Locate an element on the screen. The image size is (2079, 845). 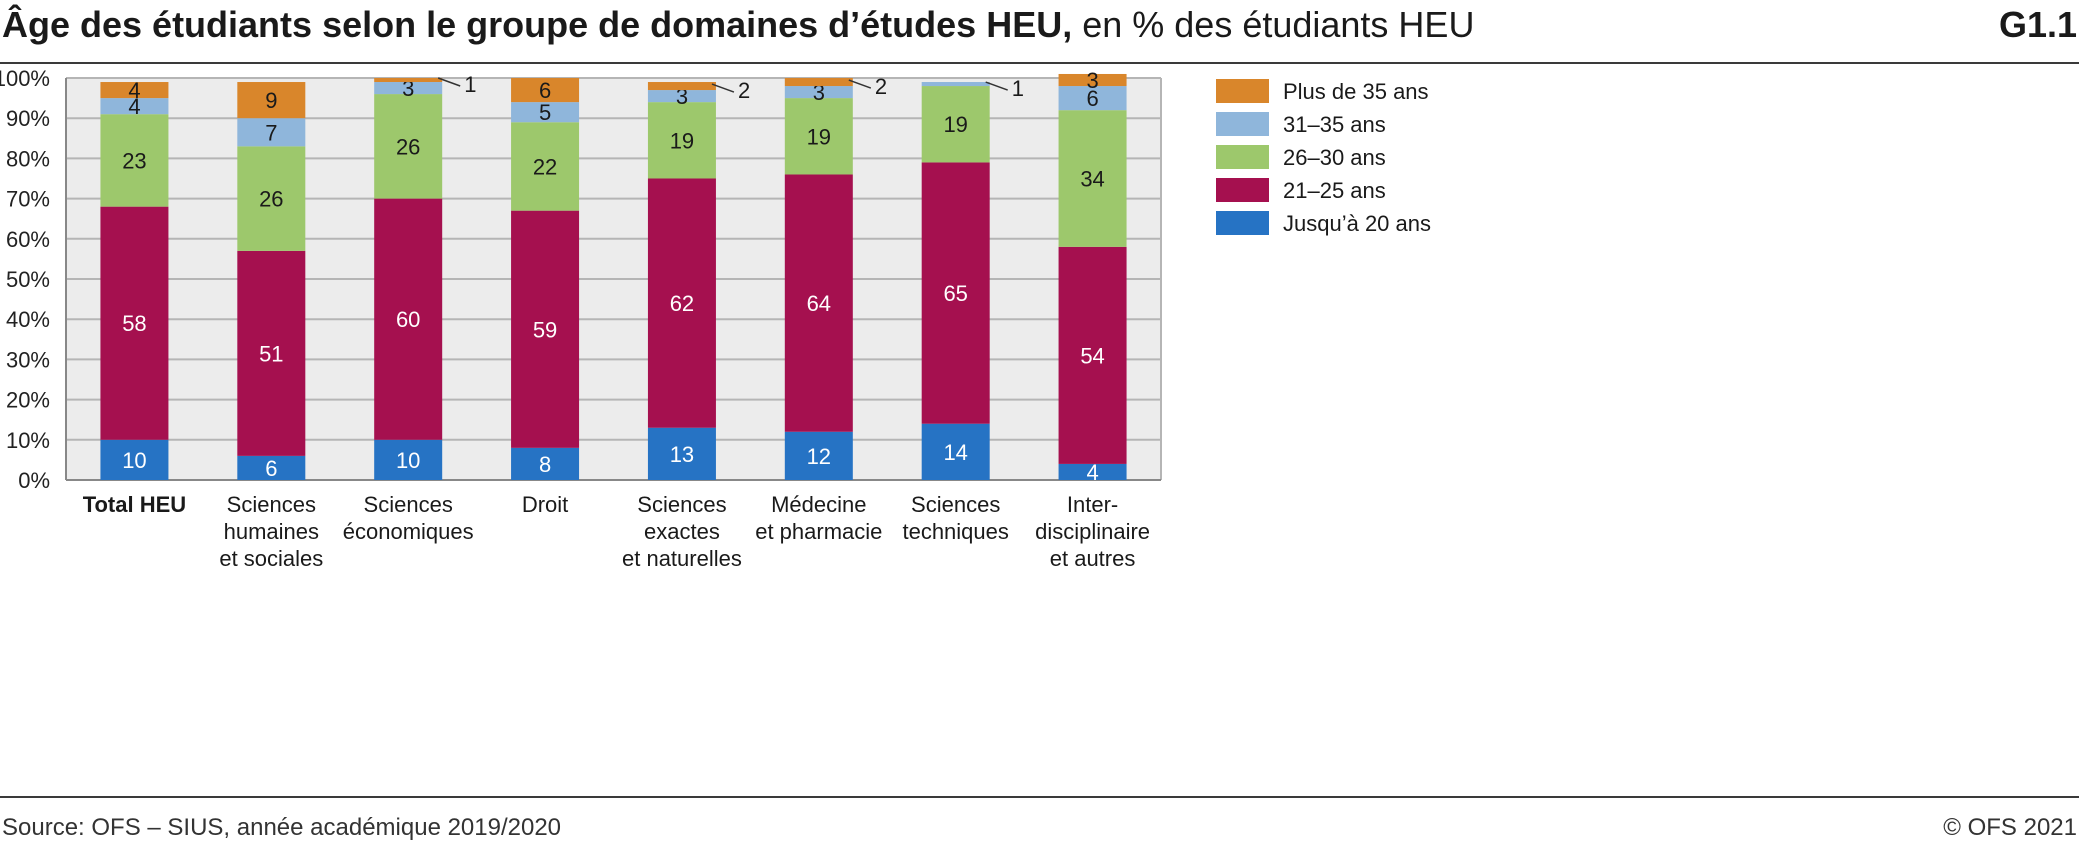
data-label: 58 is located at coordinates (134, 323).